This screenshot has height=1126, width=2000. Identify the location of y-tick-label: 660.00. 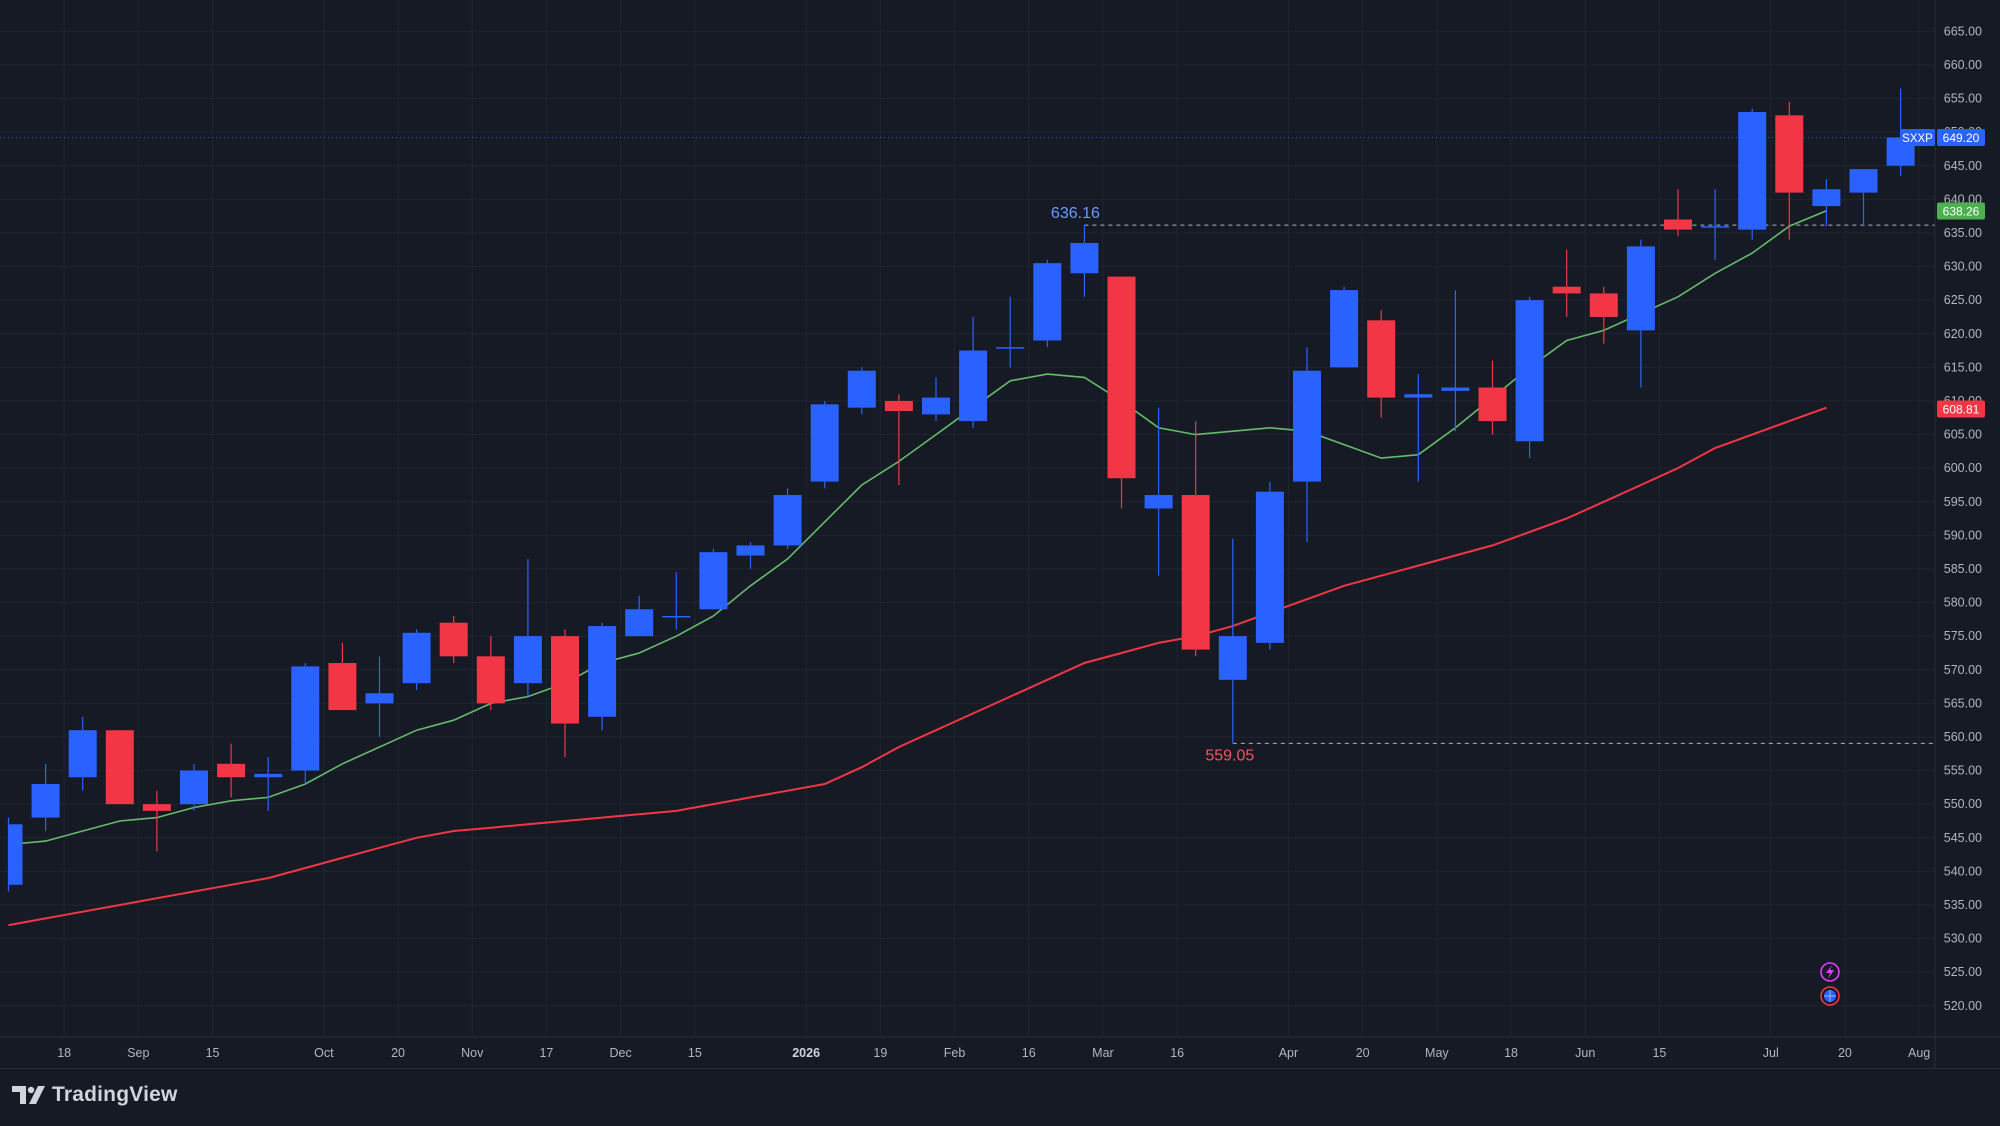
(1963, 65).